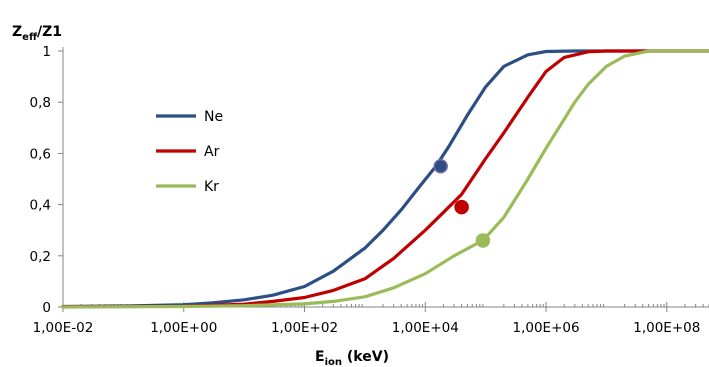 Image resolution: width=709 pixels, height=367 pixels. What do you see at coordinates (40, 257) in the screenshot?
I see `y-tick-label: 0,2` at bounding box center [40, 257].